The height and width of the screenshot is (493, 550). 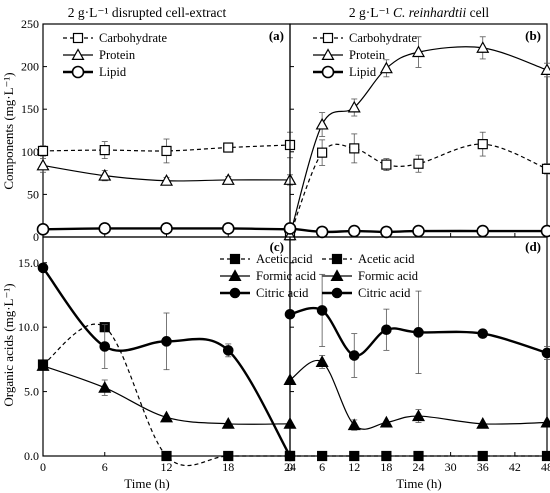 I want to click on y-tick-label: 150, so click(x=30, y=109).